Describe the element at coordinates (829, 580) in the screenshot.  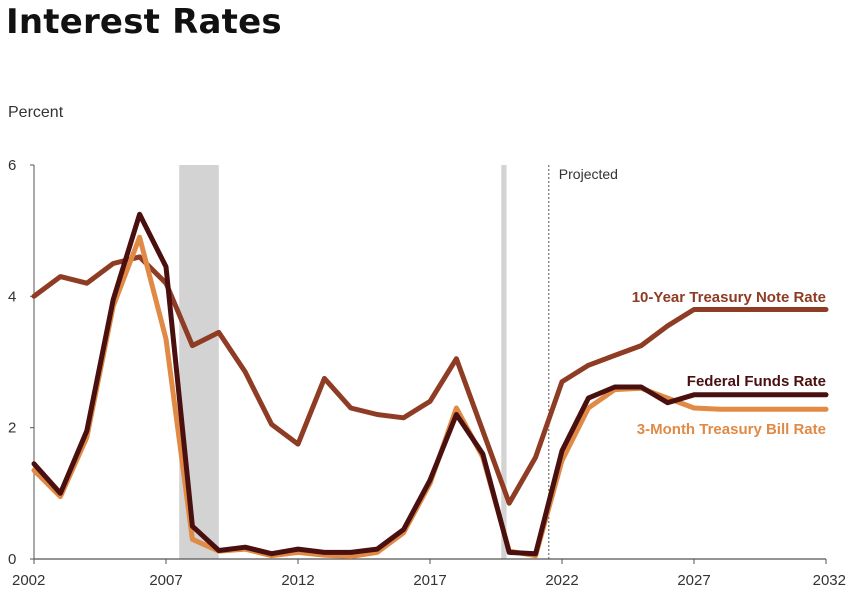
I see `x-tick-label: 2032` at that location.